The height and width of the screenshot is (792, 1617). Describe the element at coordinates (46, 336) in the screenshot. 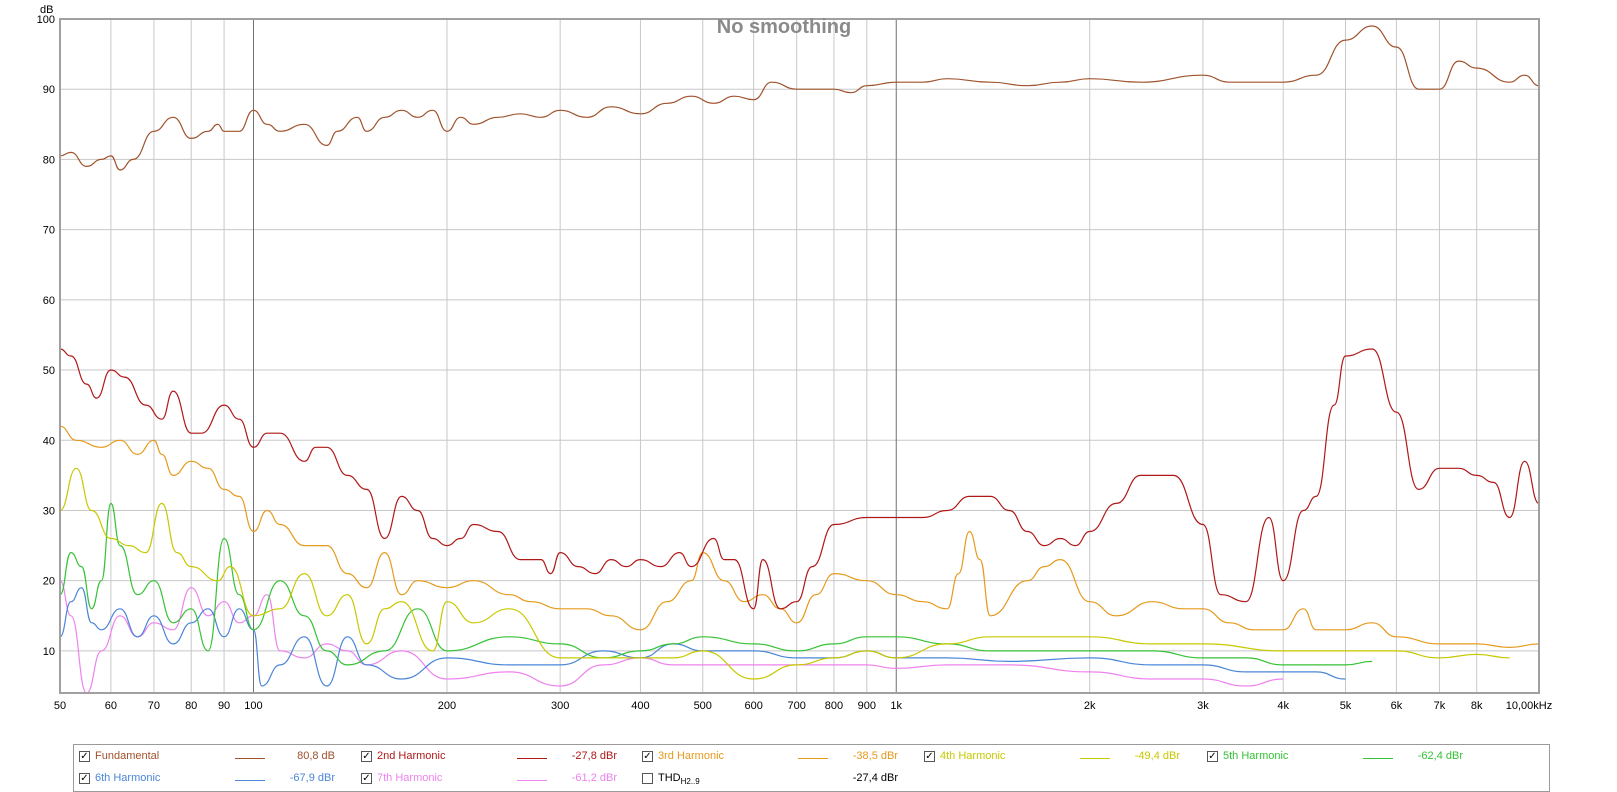

I see `y-axis: 10 20 30 40 50 60 70 80 90 100` at that location.